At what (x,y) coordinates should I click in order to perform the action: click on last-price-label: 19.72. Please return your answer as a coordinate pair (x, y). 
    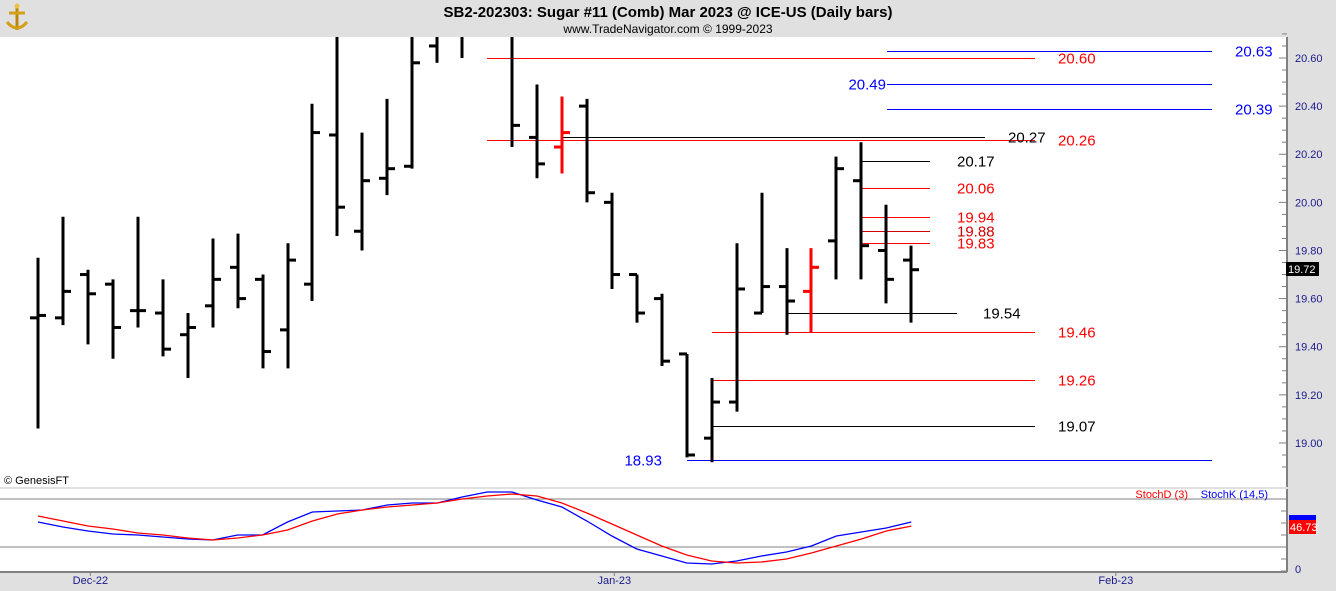
    Looking at the image, I should click on (1302, 270).